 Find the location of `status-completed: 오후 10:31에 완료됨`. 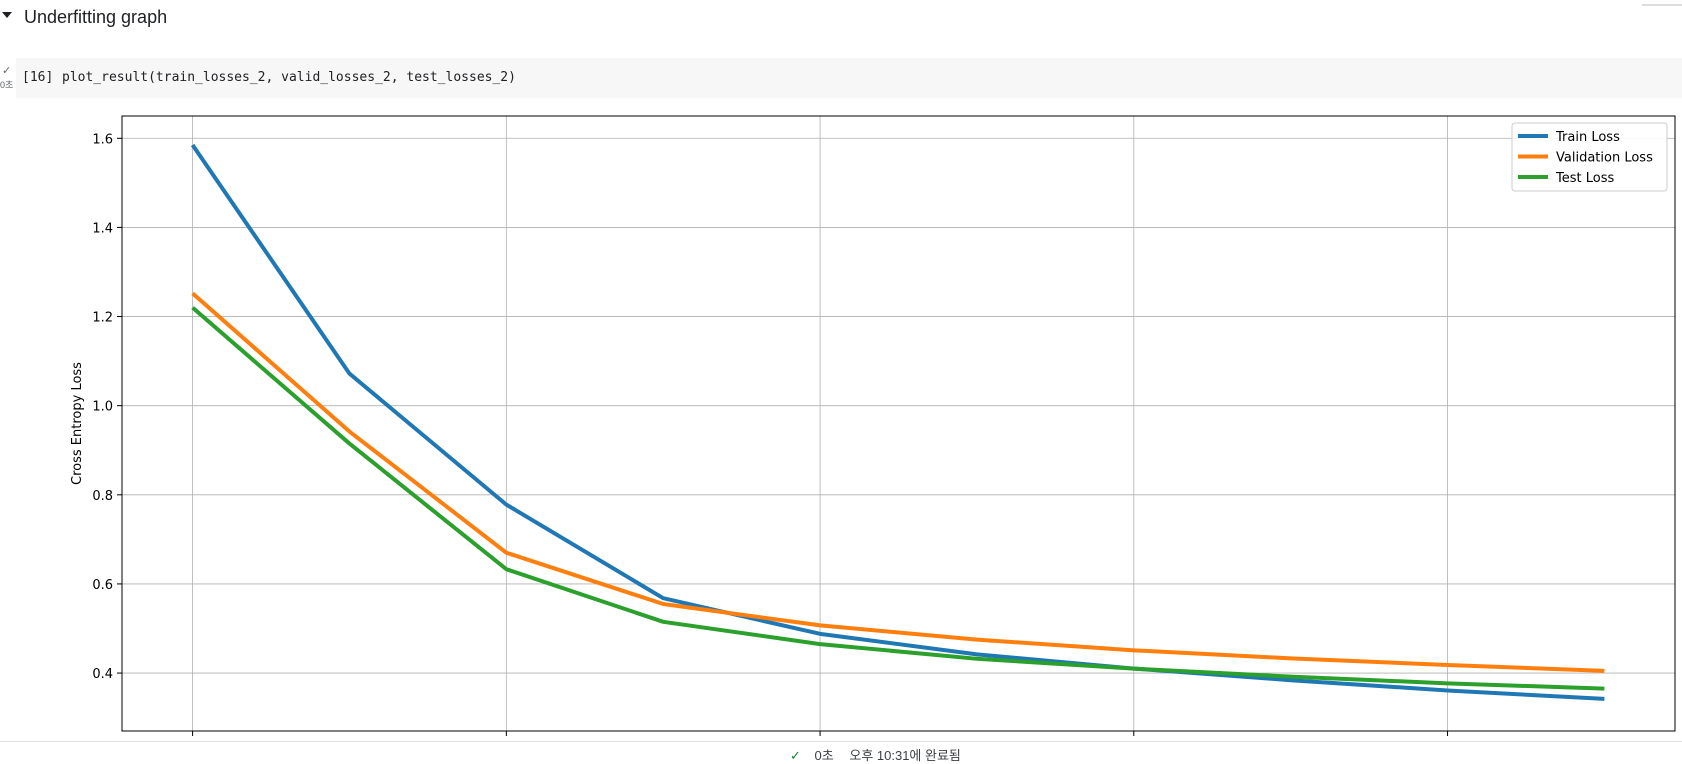

status-completed: 오후 10:31에 완료됨 is located at coordinates (905, 755).